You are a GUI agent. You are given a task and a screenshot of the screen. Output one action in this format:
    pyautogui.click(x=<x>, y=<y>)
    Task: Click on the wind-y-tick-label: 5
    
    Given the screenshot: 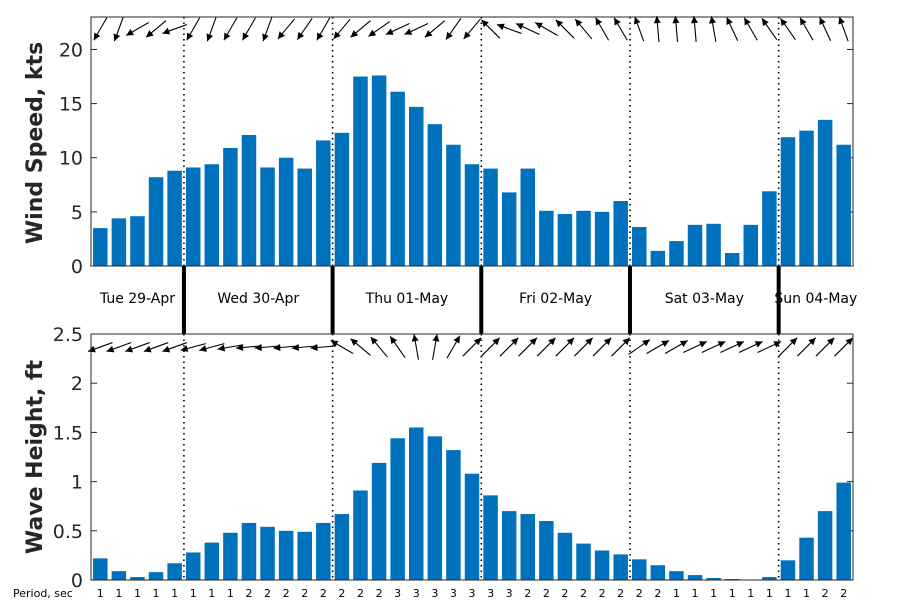 What is the action you would take?
    pyautogui.click(x=77, y=213)
    